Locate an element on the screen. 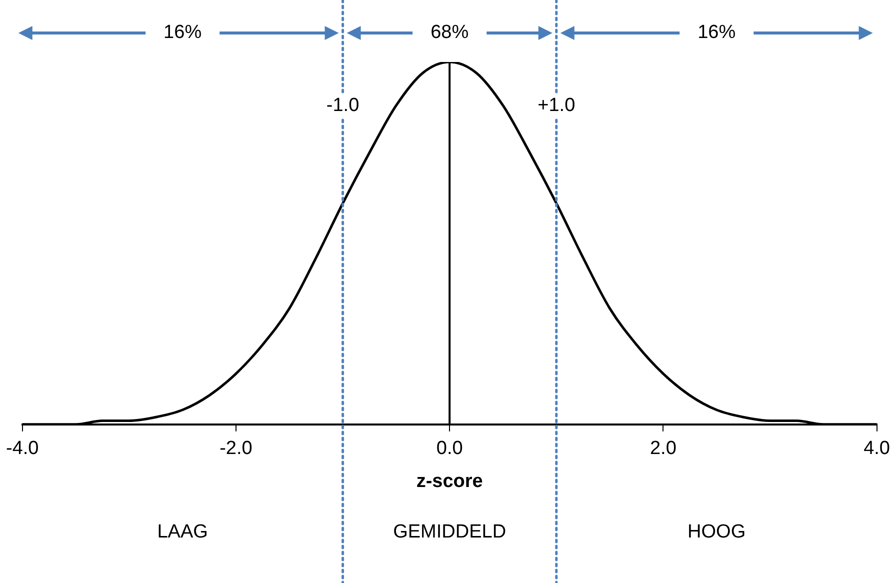 This screenshot has height=583, width=896. ref-line-label: +1.0 is located at coordinates (557, 105).